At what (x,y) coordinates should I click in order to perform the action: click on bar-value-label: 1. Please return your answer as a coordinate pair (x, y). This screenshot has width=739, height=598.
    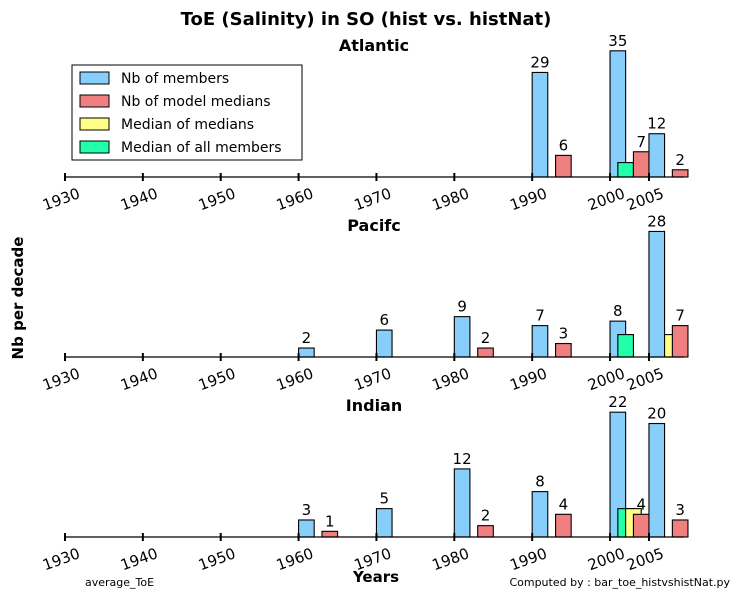
    Looking at the image, I should click on (330, 521).